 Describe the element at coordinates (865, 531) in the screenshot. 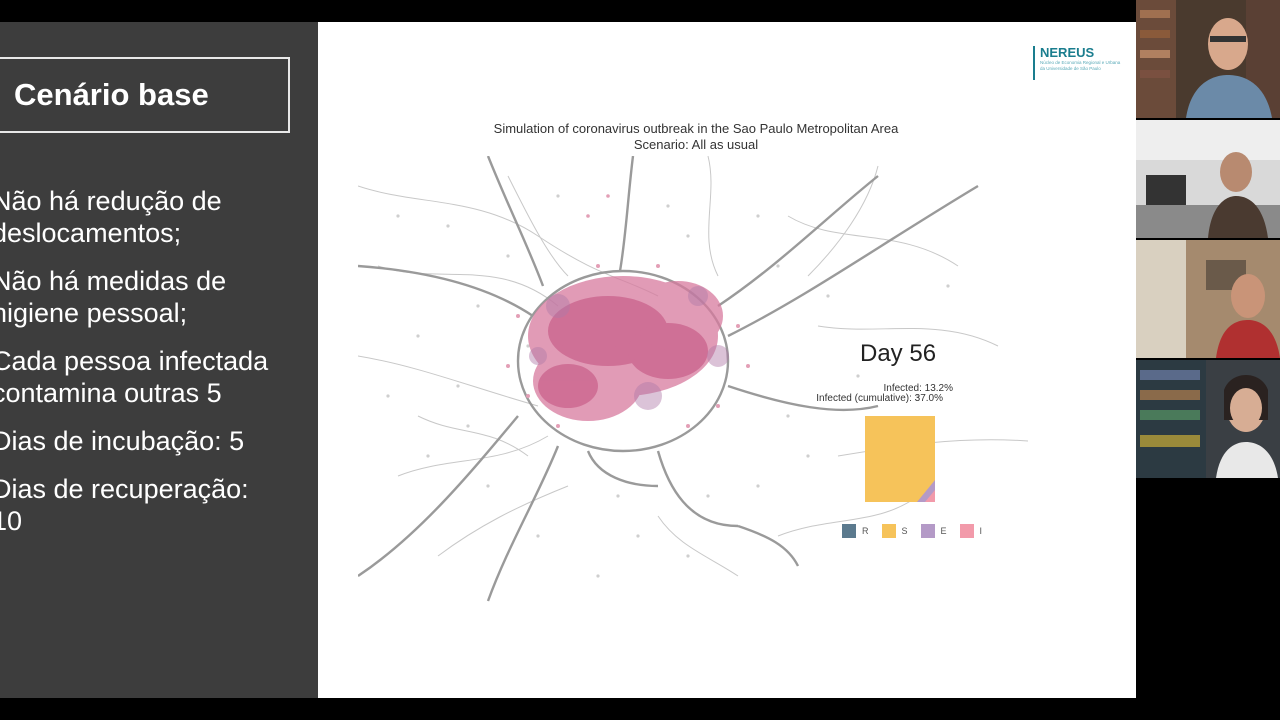

I see `legend-label-r: R` at that location.